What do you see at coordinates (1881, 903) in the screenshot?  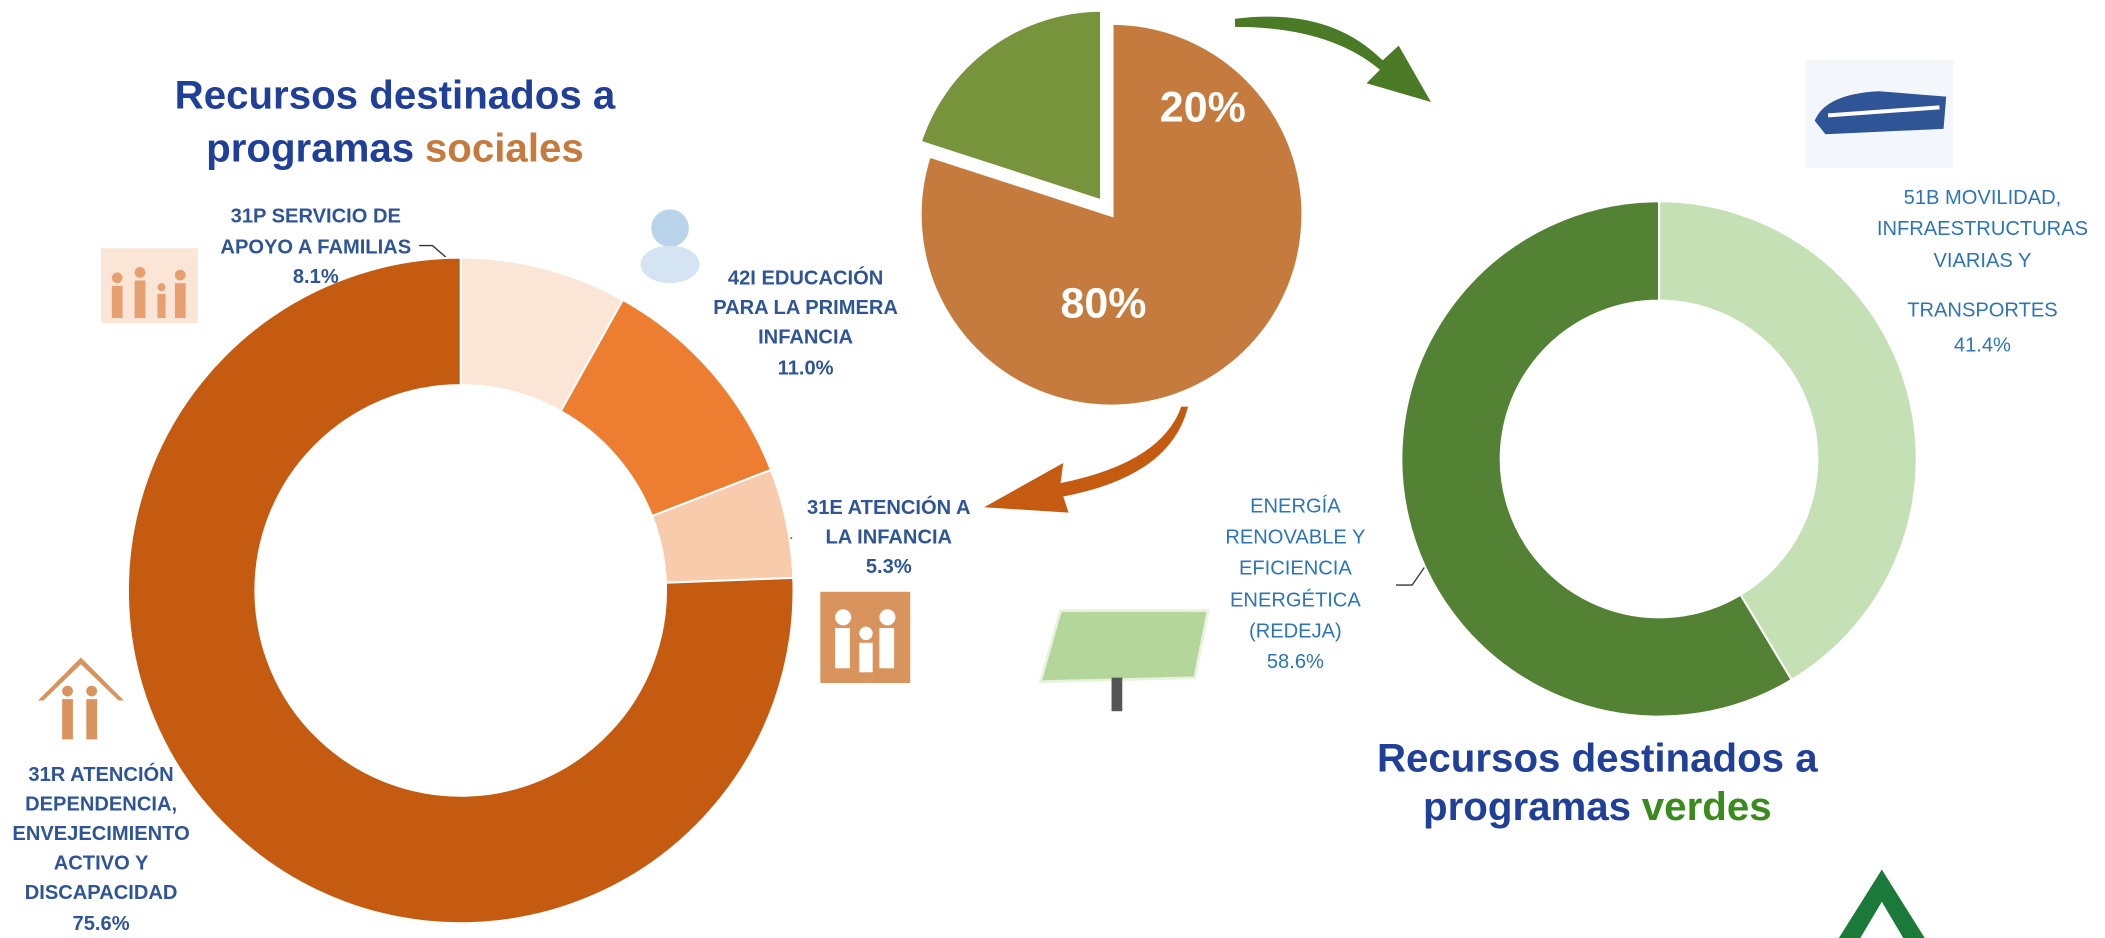 I see `logo` at bounding box center [1881, 903].